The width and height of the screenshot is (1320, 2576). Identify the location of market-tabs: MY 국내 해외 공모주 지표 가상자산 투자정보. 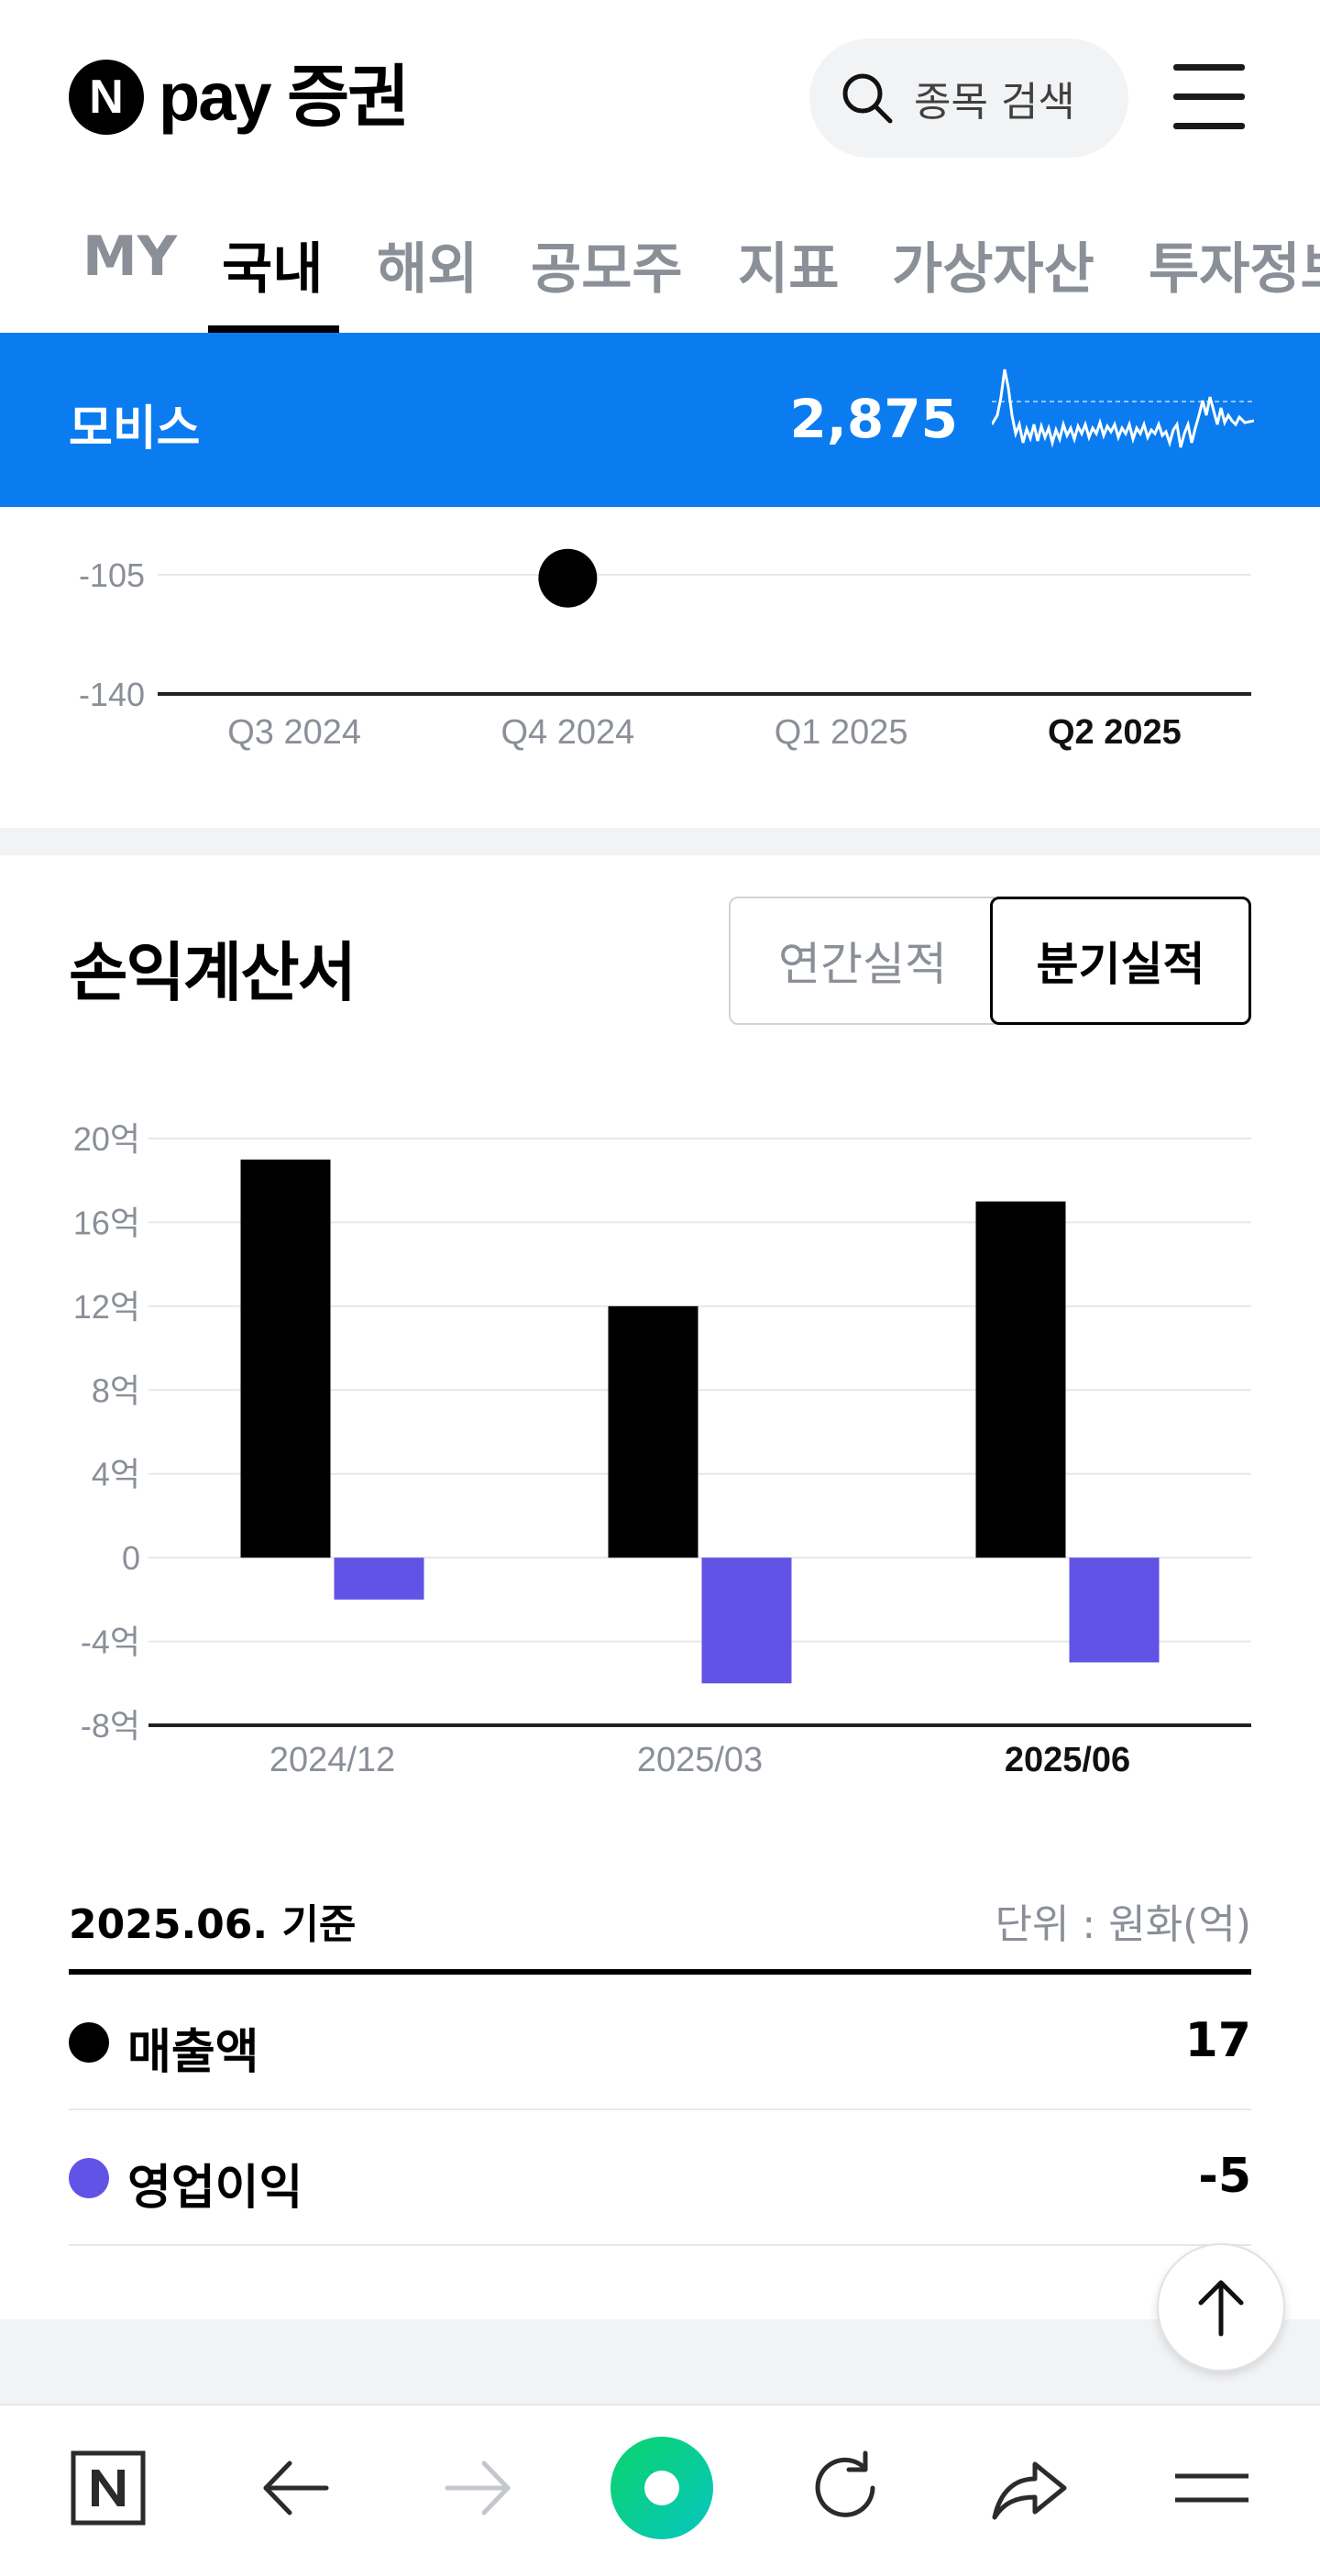
(660, 265).